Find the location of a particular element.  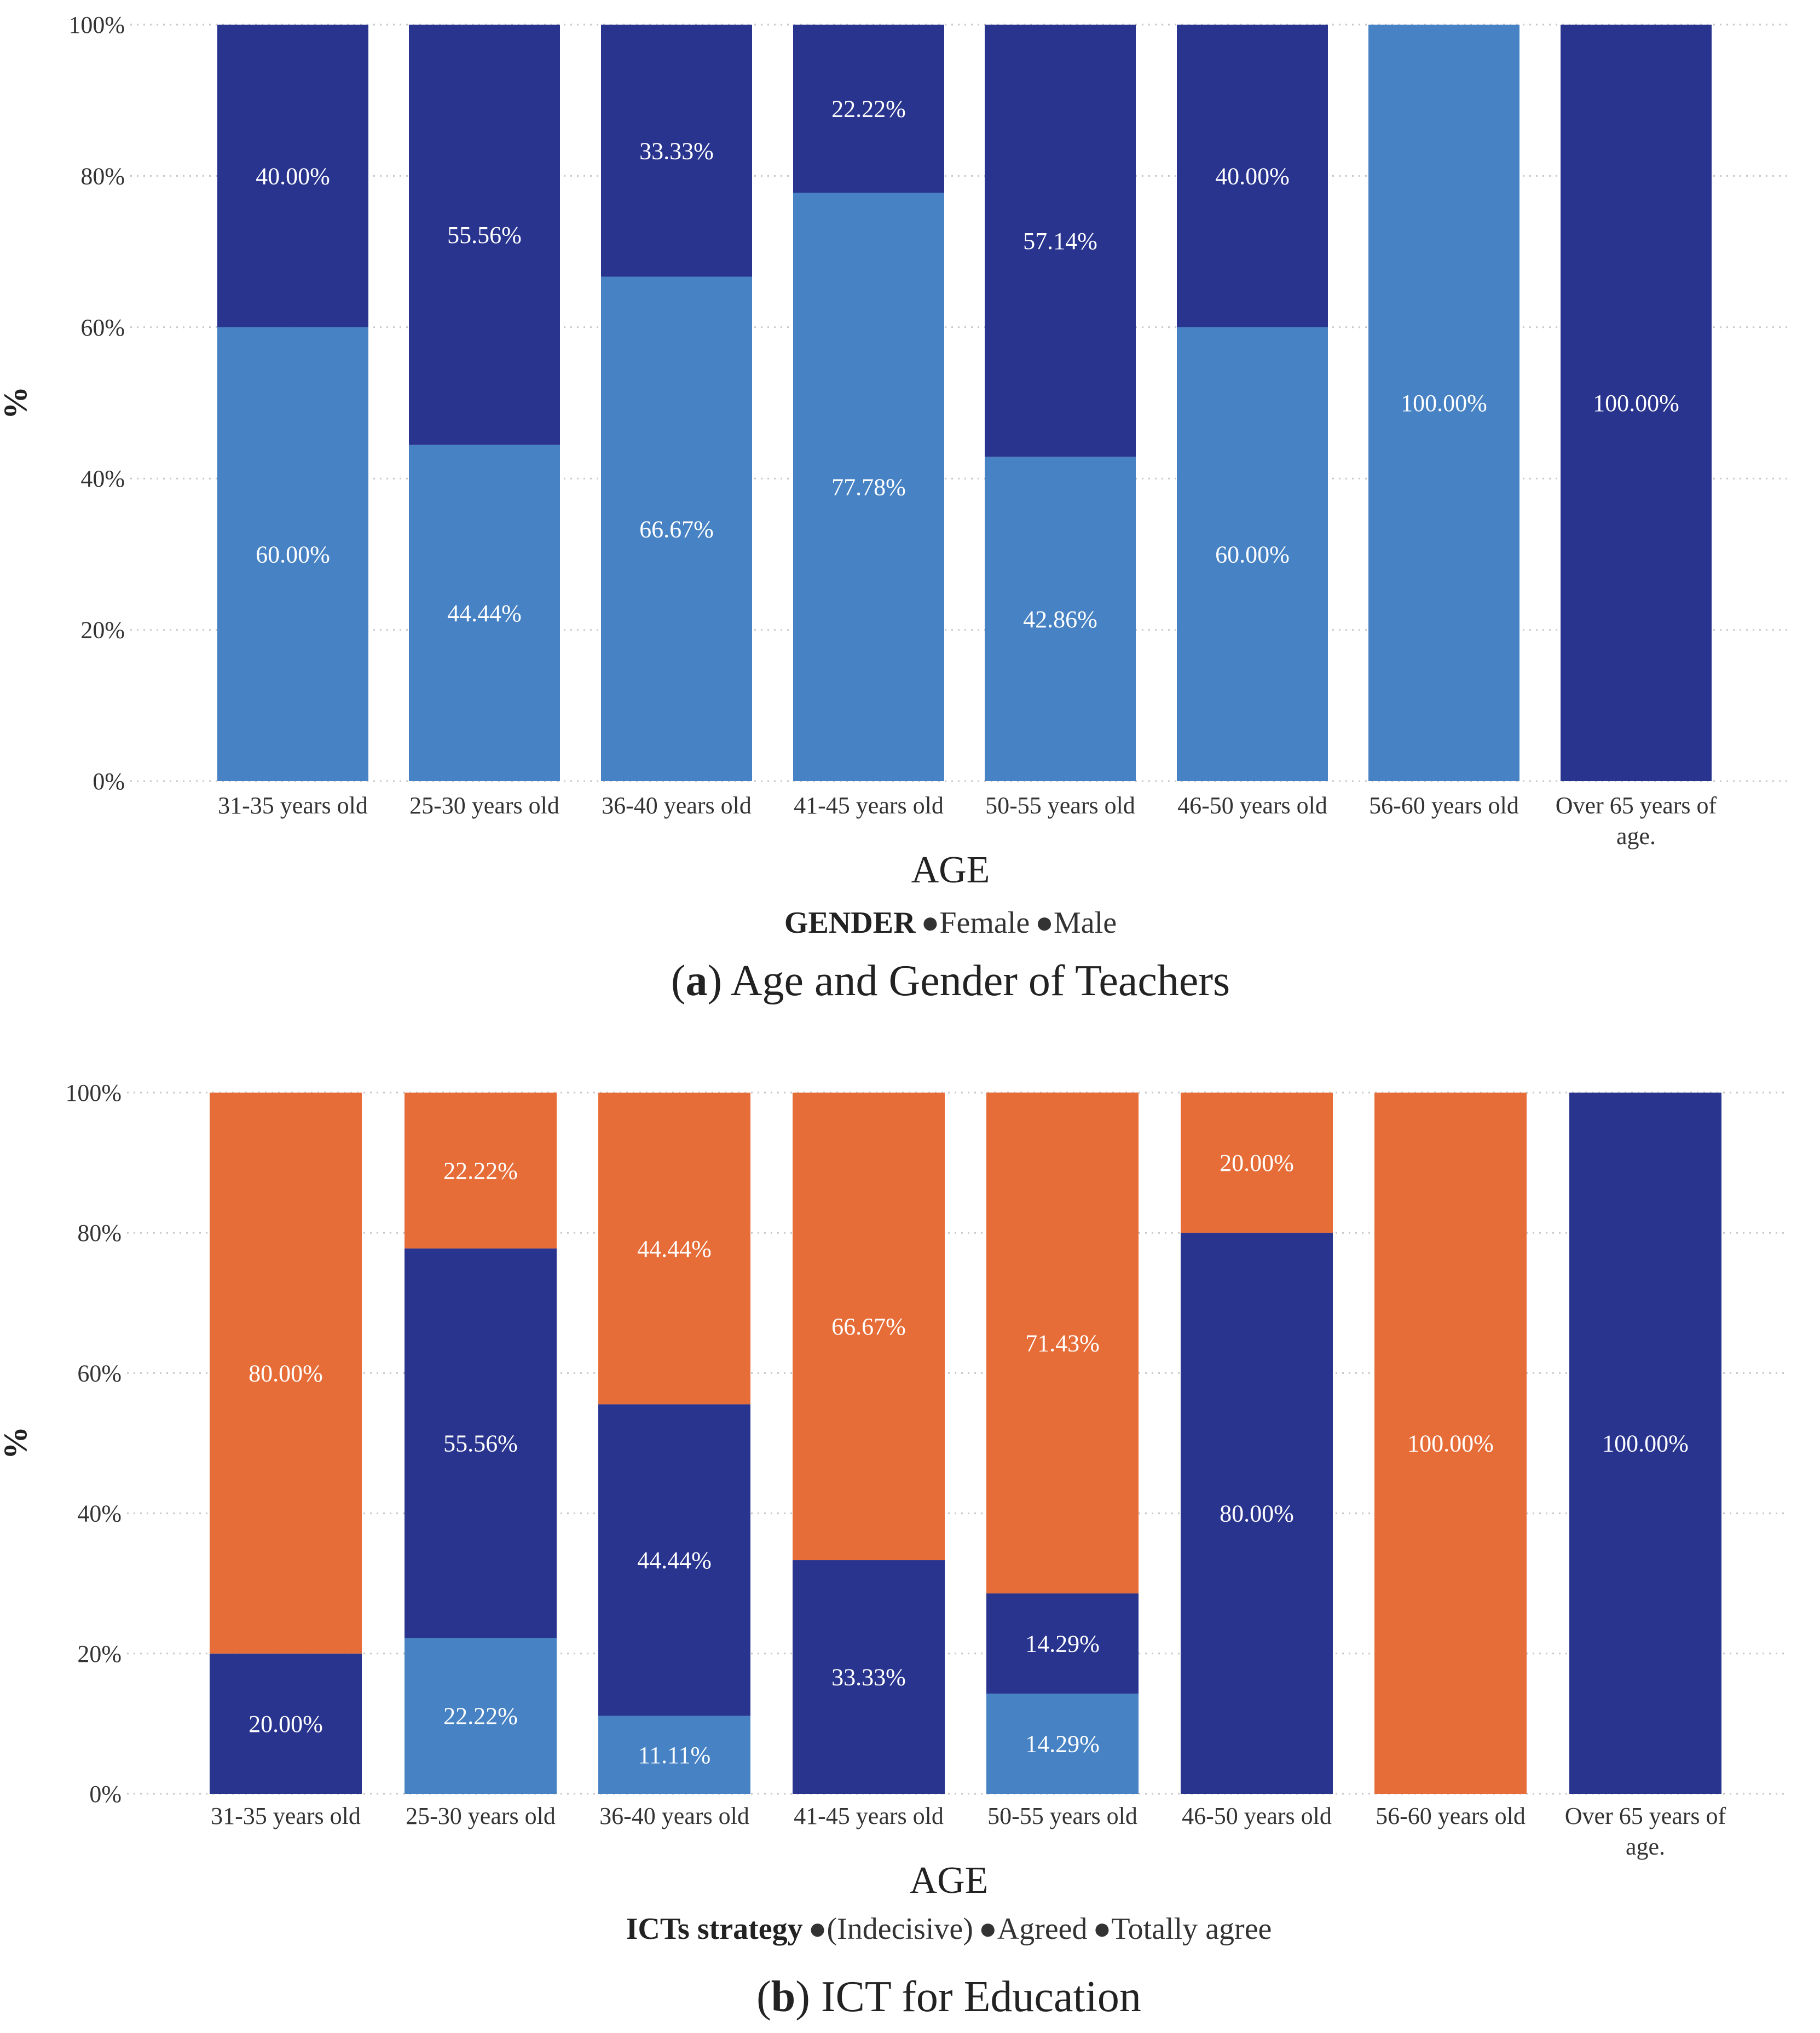

figure-caption: (b) ICT for Education is located at coordinates (948, 1997).